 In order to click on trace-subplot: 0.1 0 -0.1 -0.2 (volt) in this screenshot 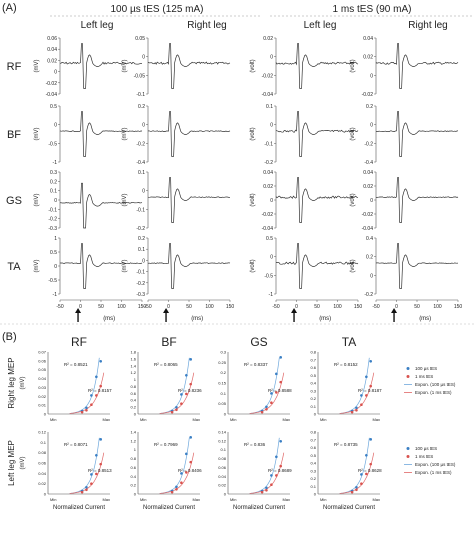, I will do `click(304, 135)`.